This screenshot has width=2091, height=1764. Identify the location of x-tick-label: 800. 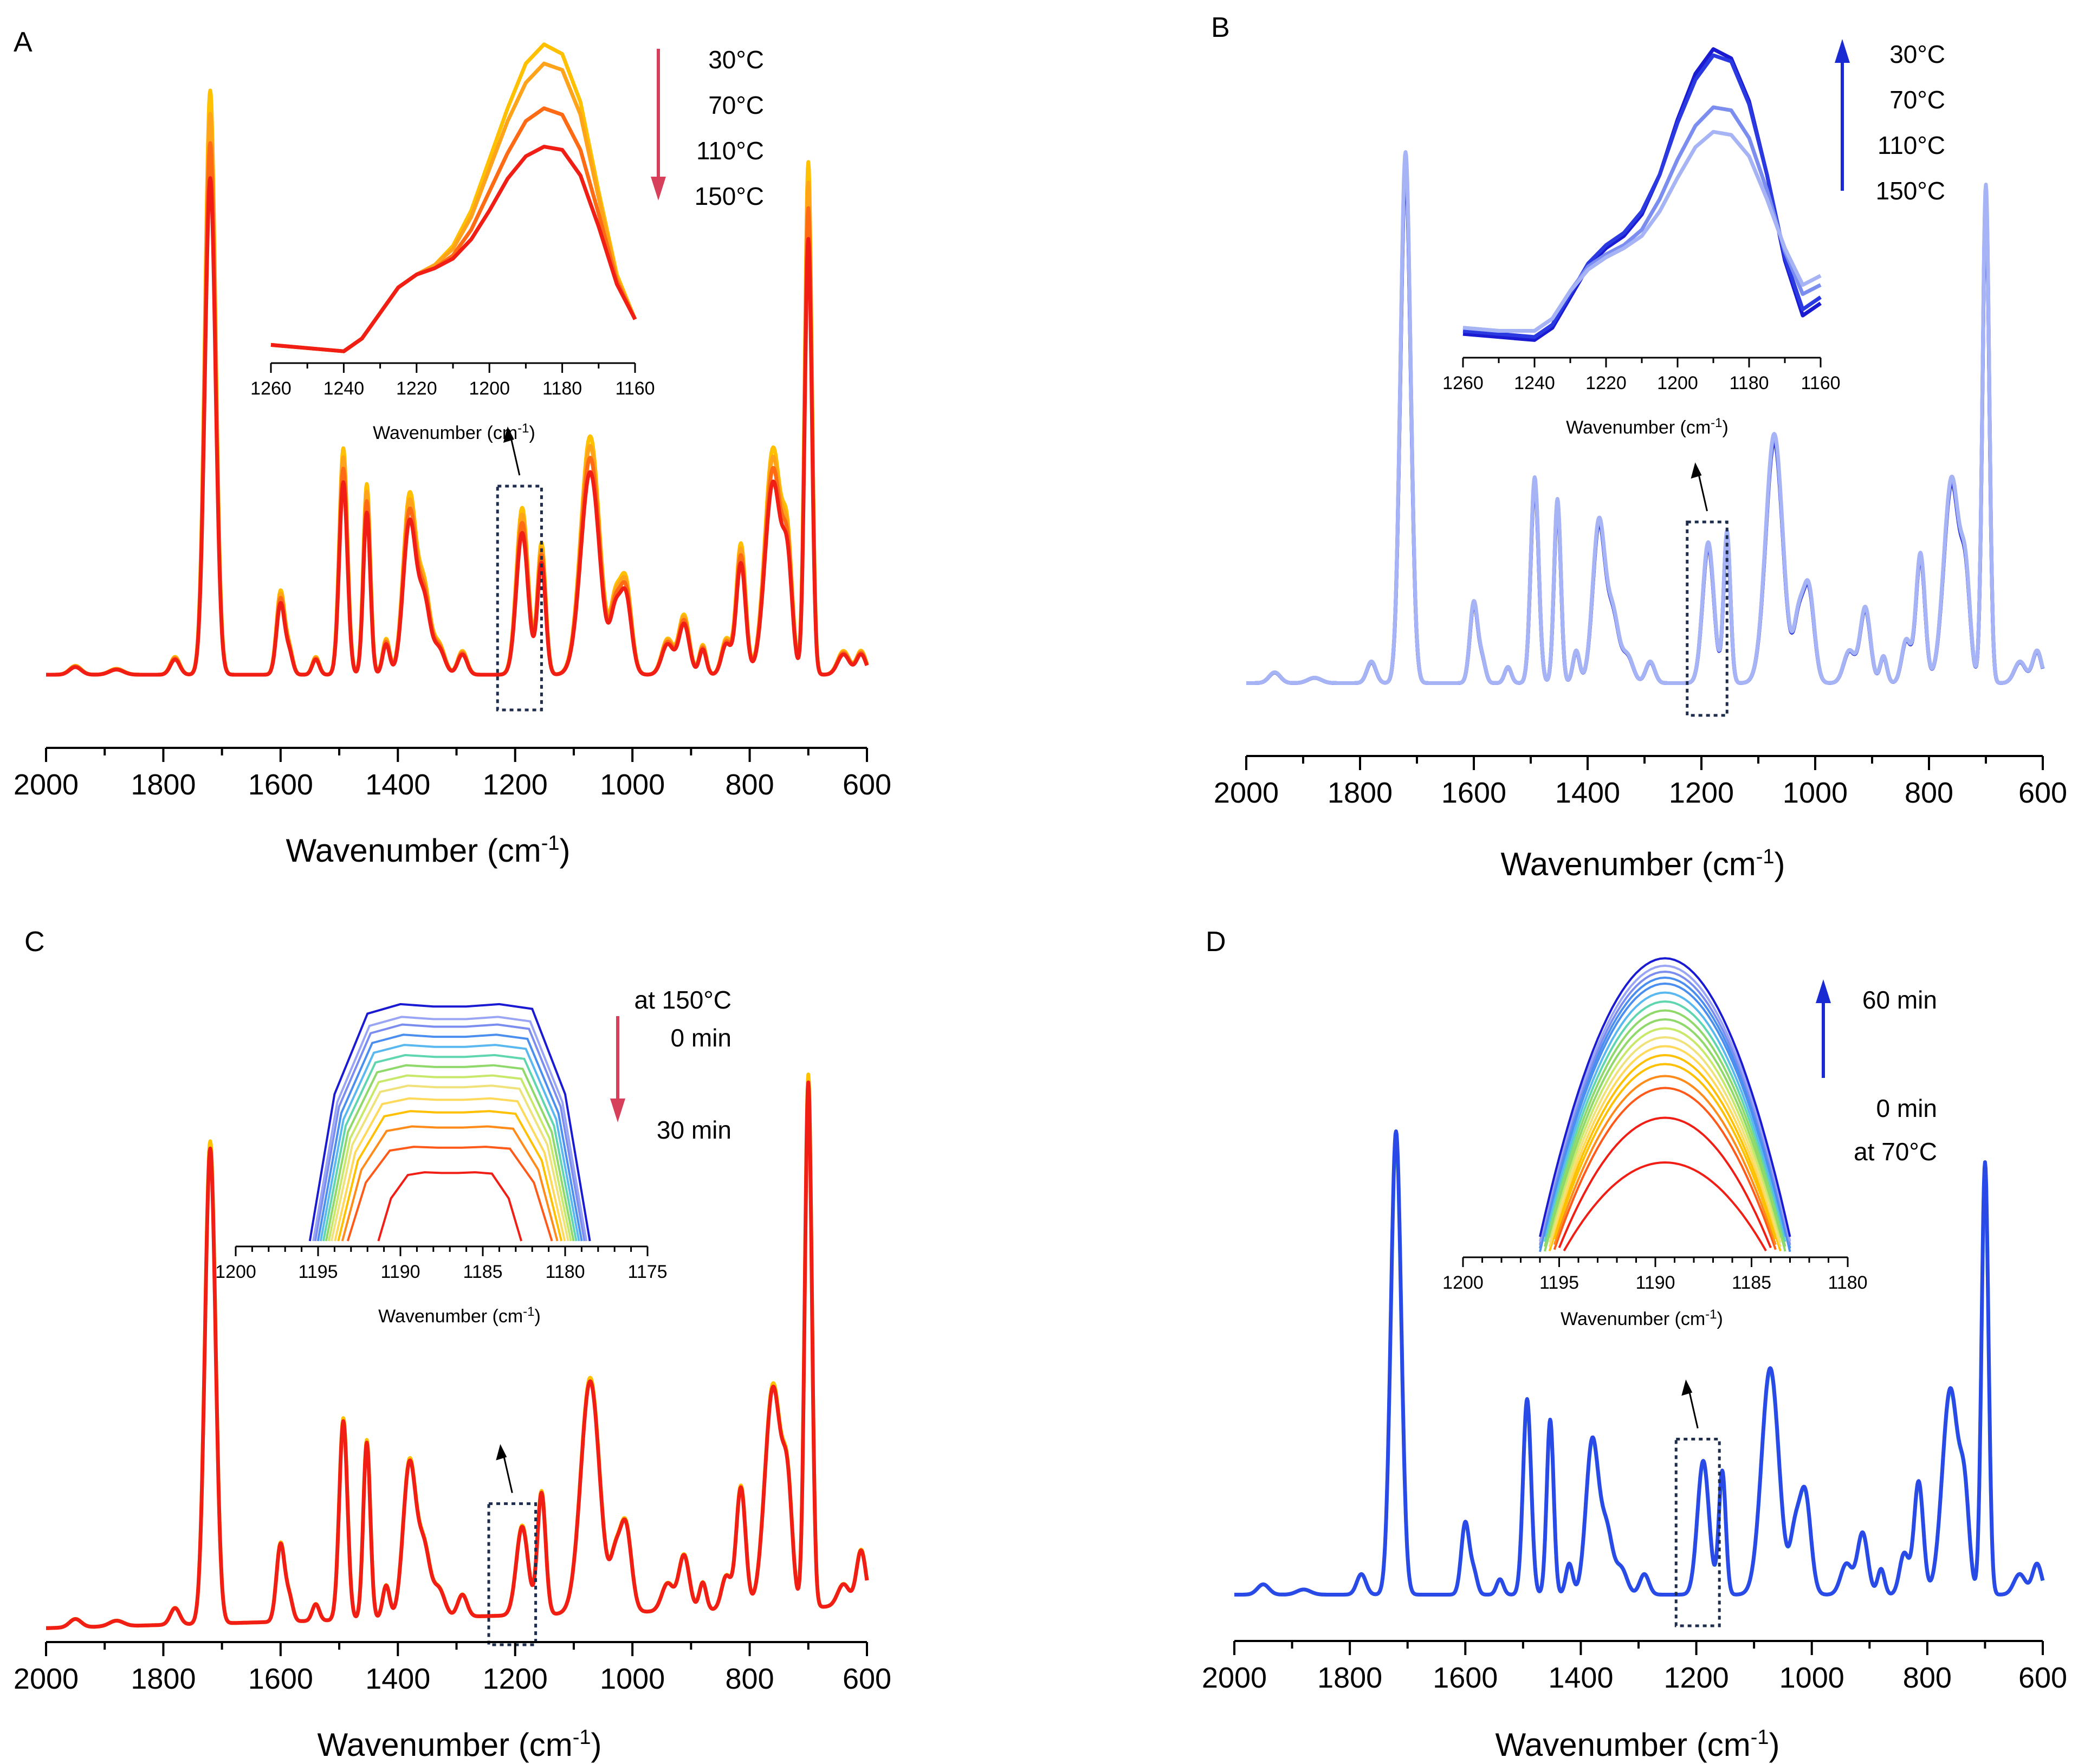
(750, 1679).